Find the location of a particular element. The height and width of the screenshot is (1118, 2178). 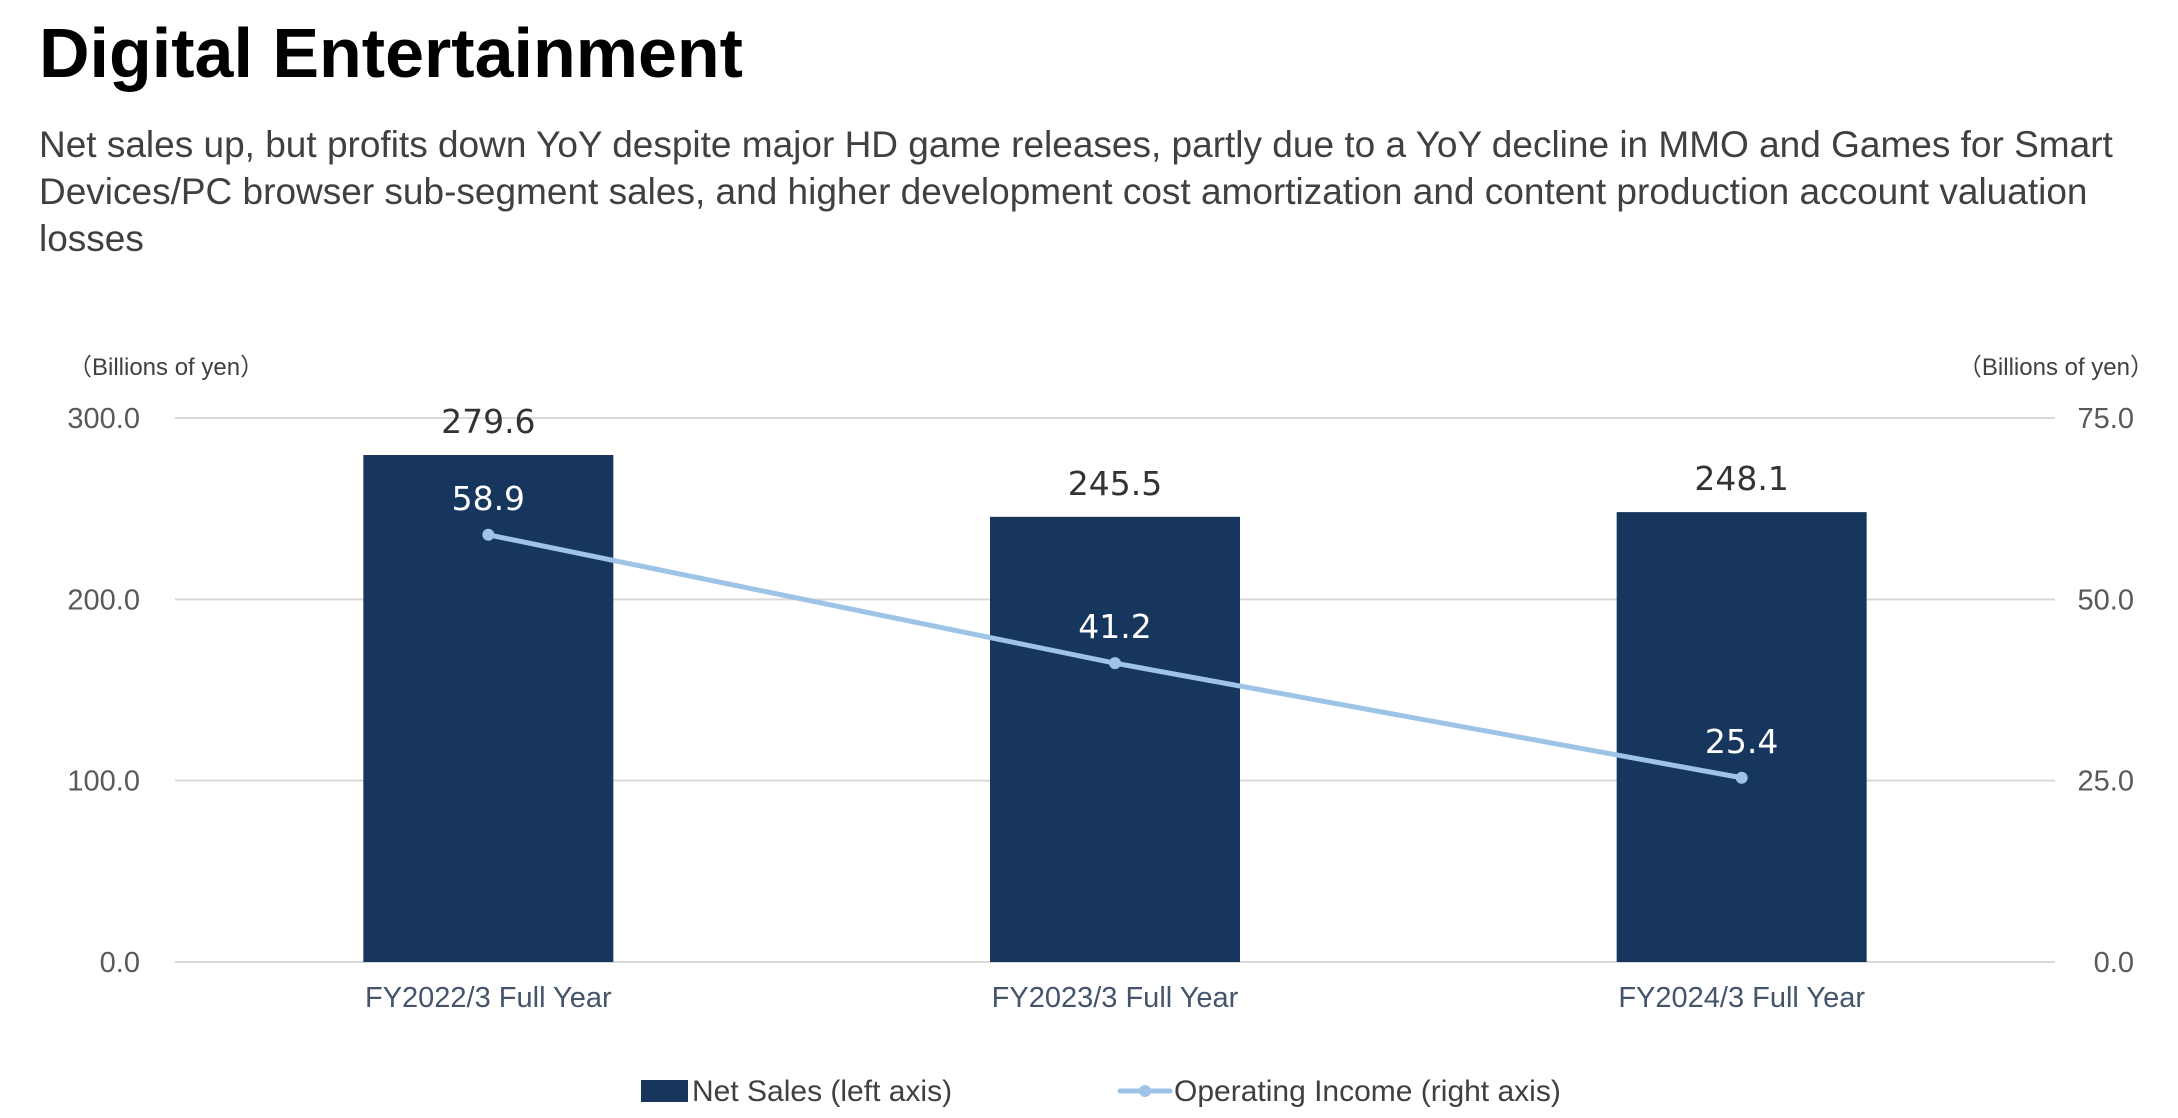

operating-income-legend-marker is located at coordinates (1145, 1091).